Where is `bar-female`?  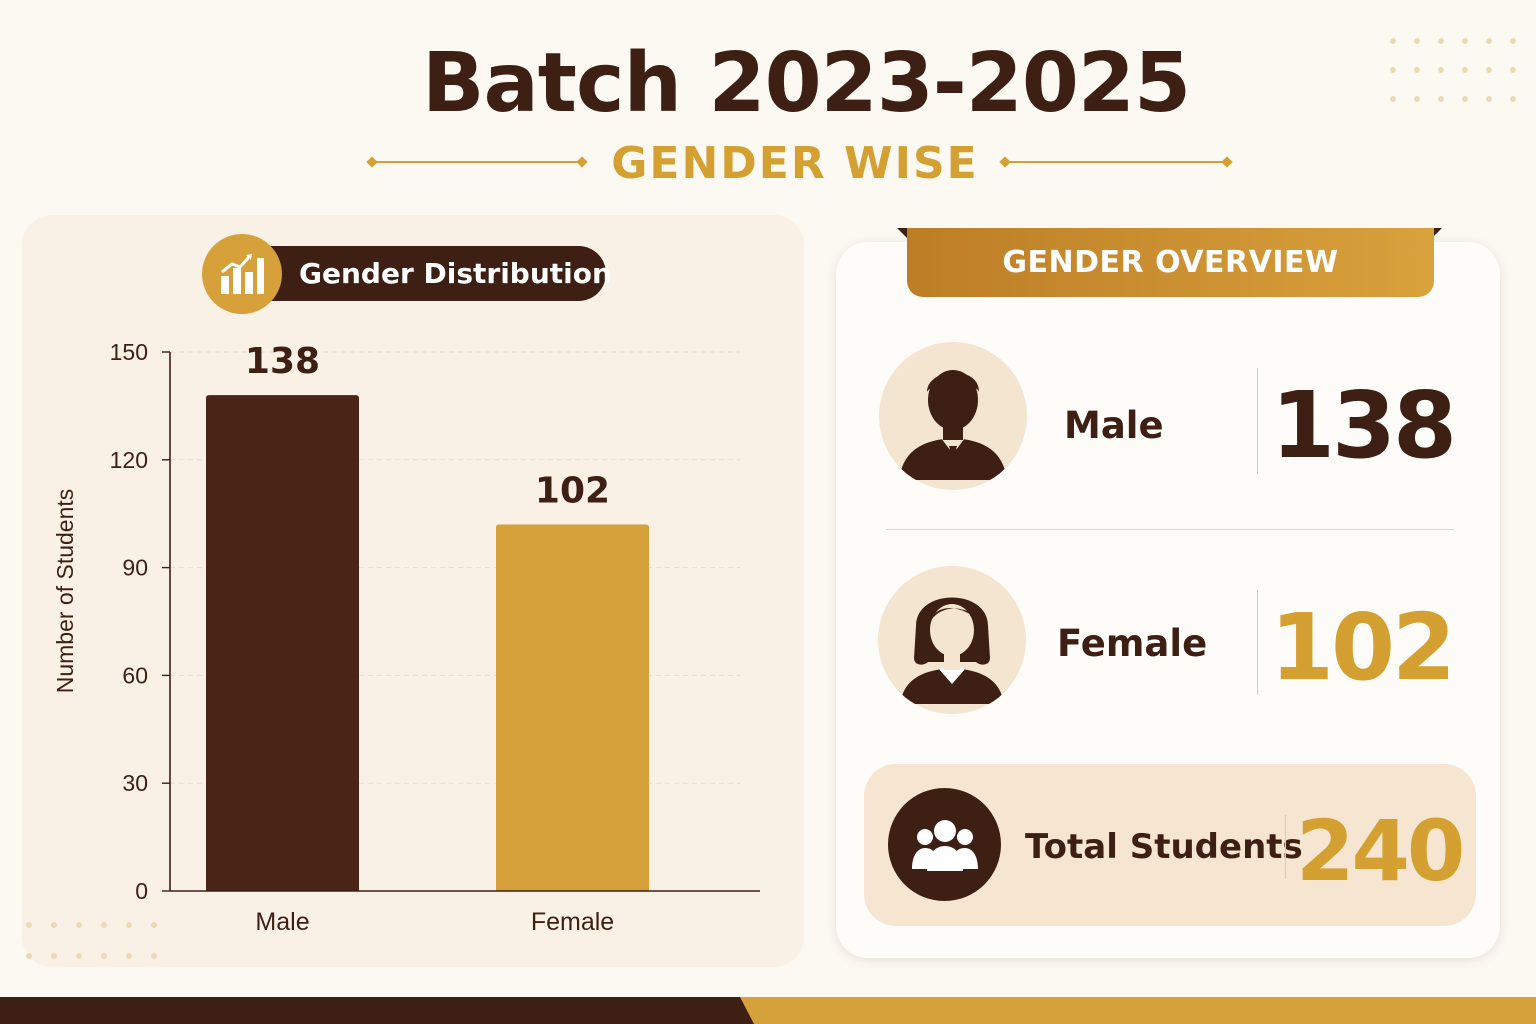
bar-female is located at coordinates (572, 707).